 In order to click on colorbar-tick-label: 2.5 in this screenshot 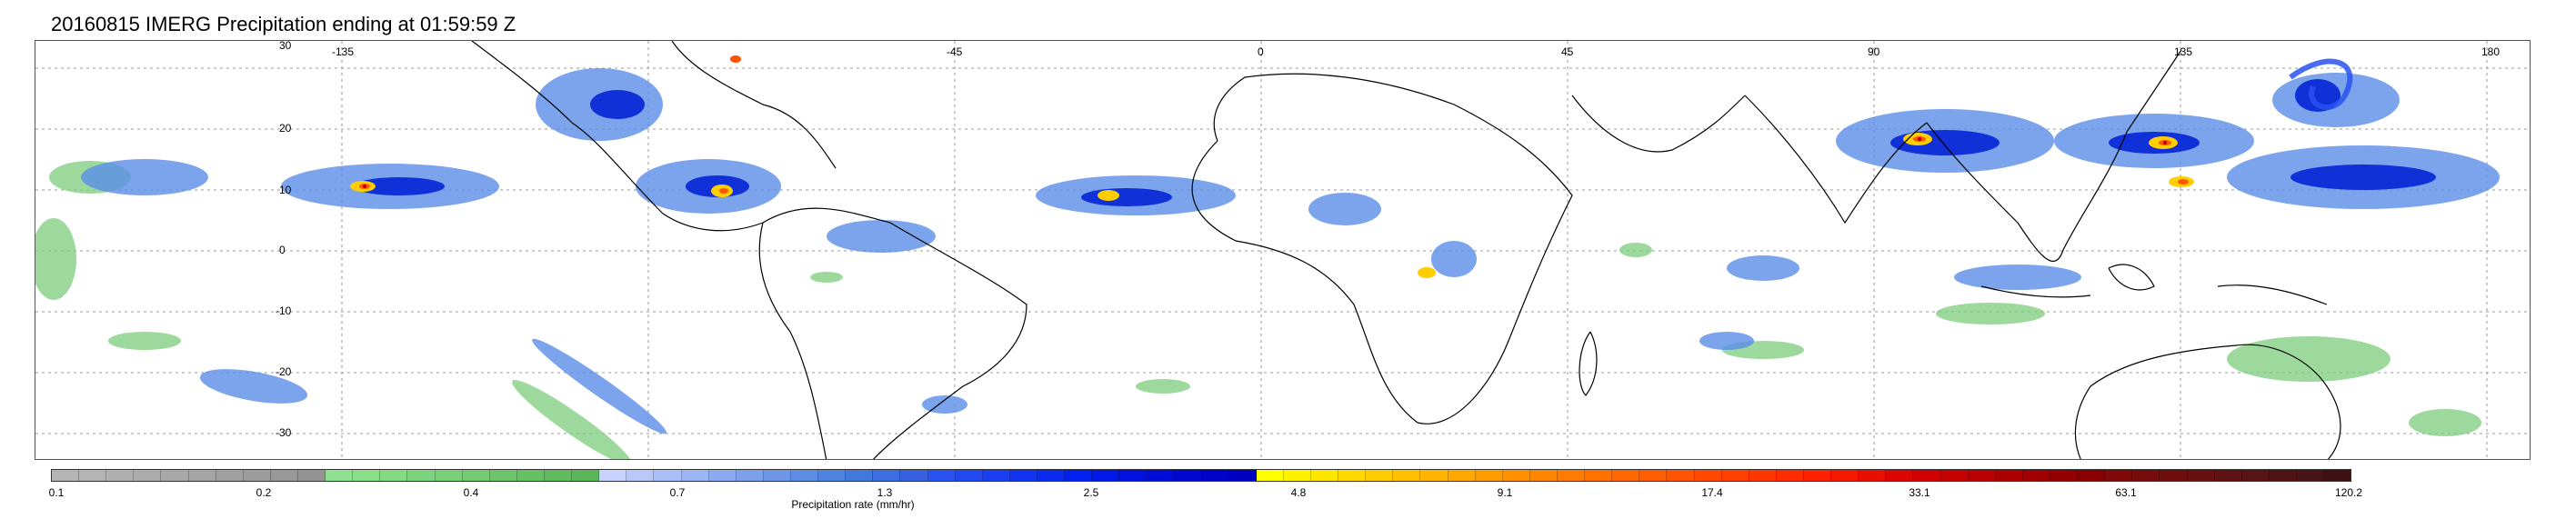, I will do `click(1091, 492)`.